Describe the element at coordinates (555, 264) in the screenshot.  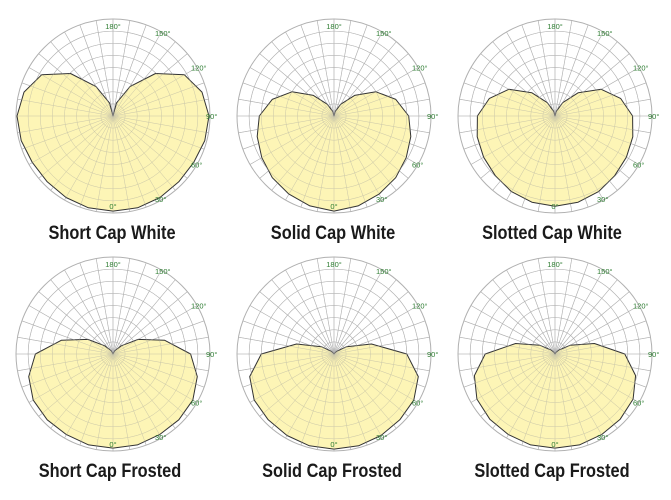
I see `angle-tick-label: 180°` at that location.